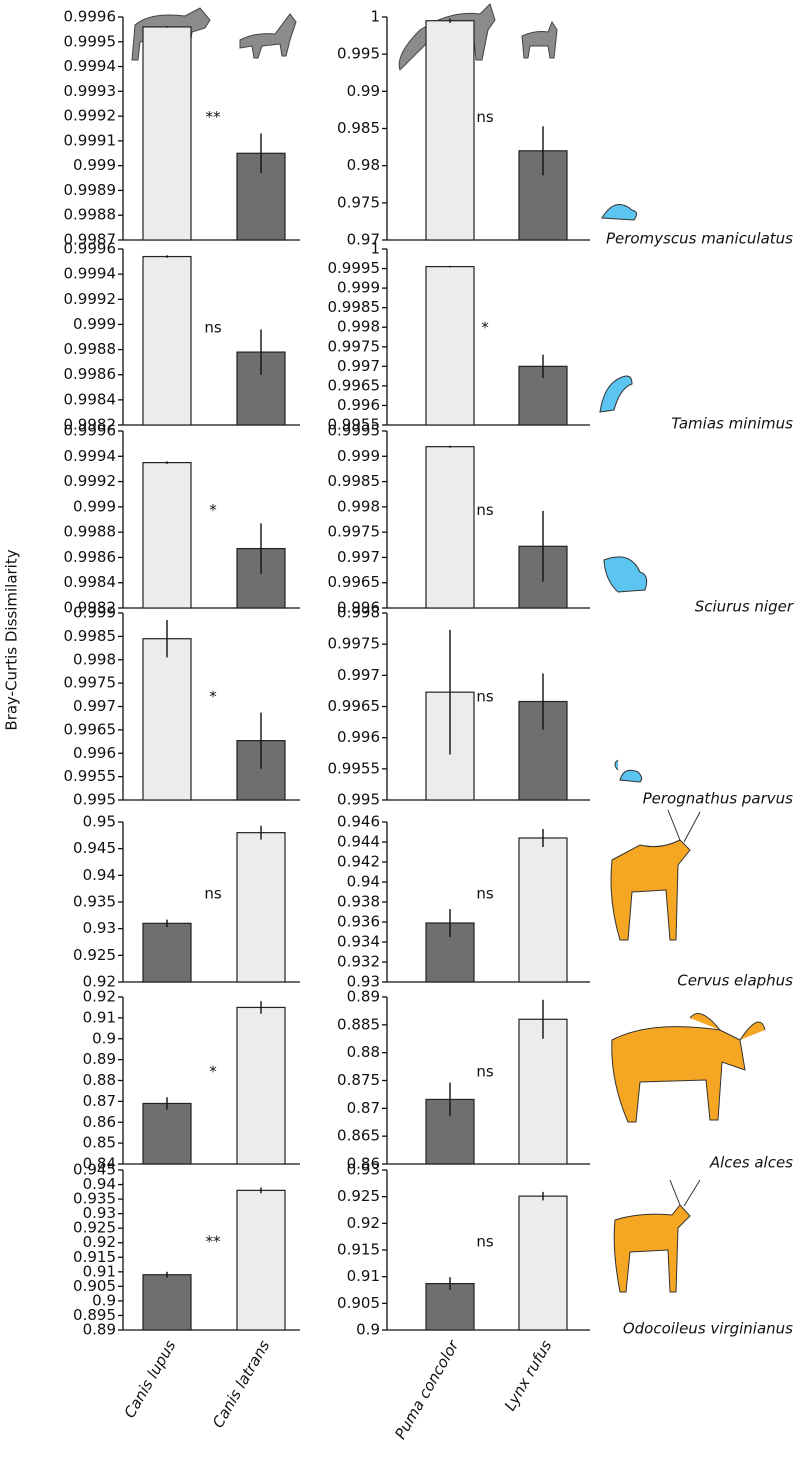 Image resolution: width=796 pixels, height=1459 pixels. Describe the element at coordinates (90, 249) in the screenshot. I see `y-tick-label: 0.9996` at that location.